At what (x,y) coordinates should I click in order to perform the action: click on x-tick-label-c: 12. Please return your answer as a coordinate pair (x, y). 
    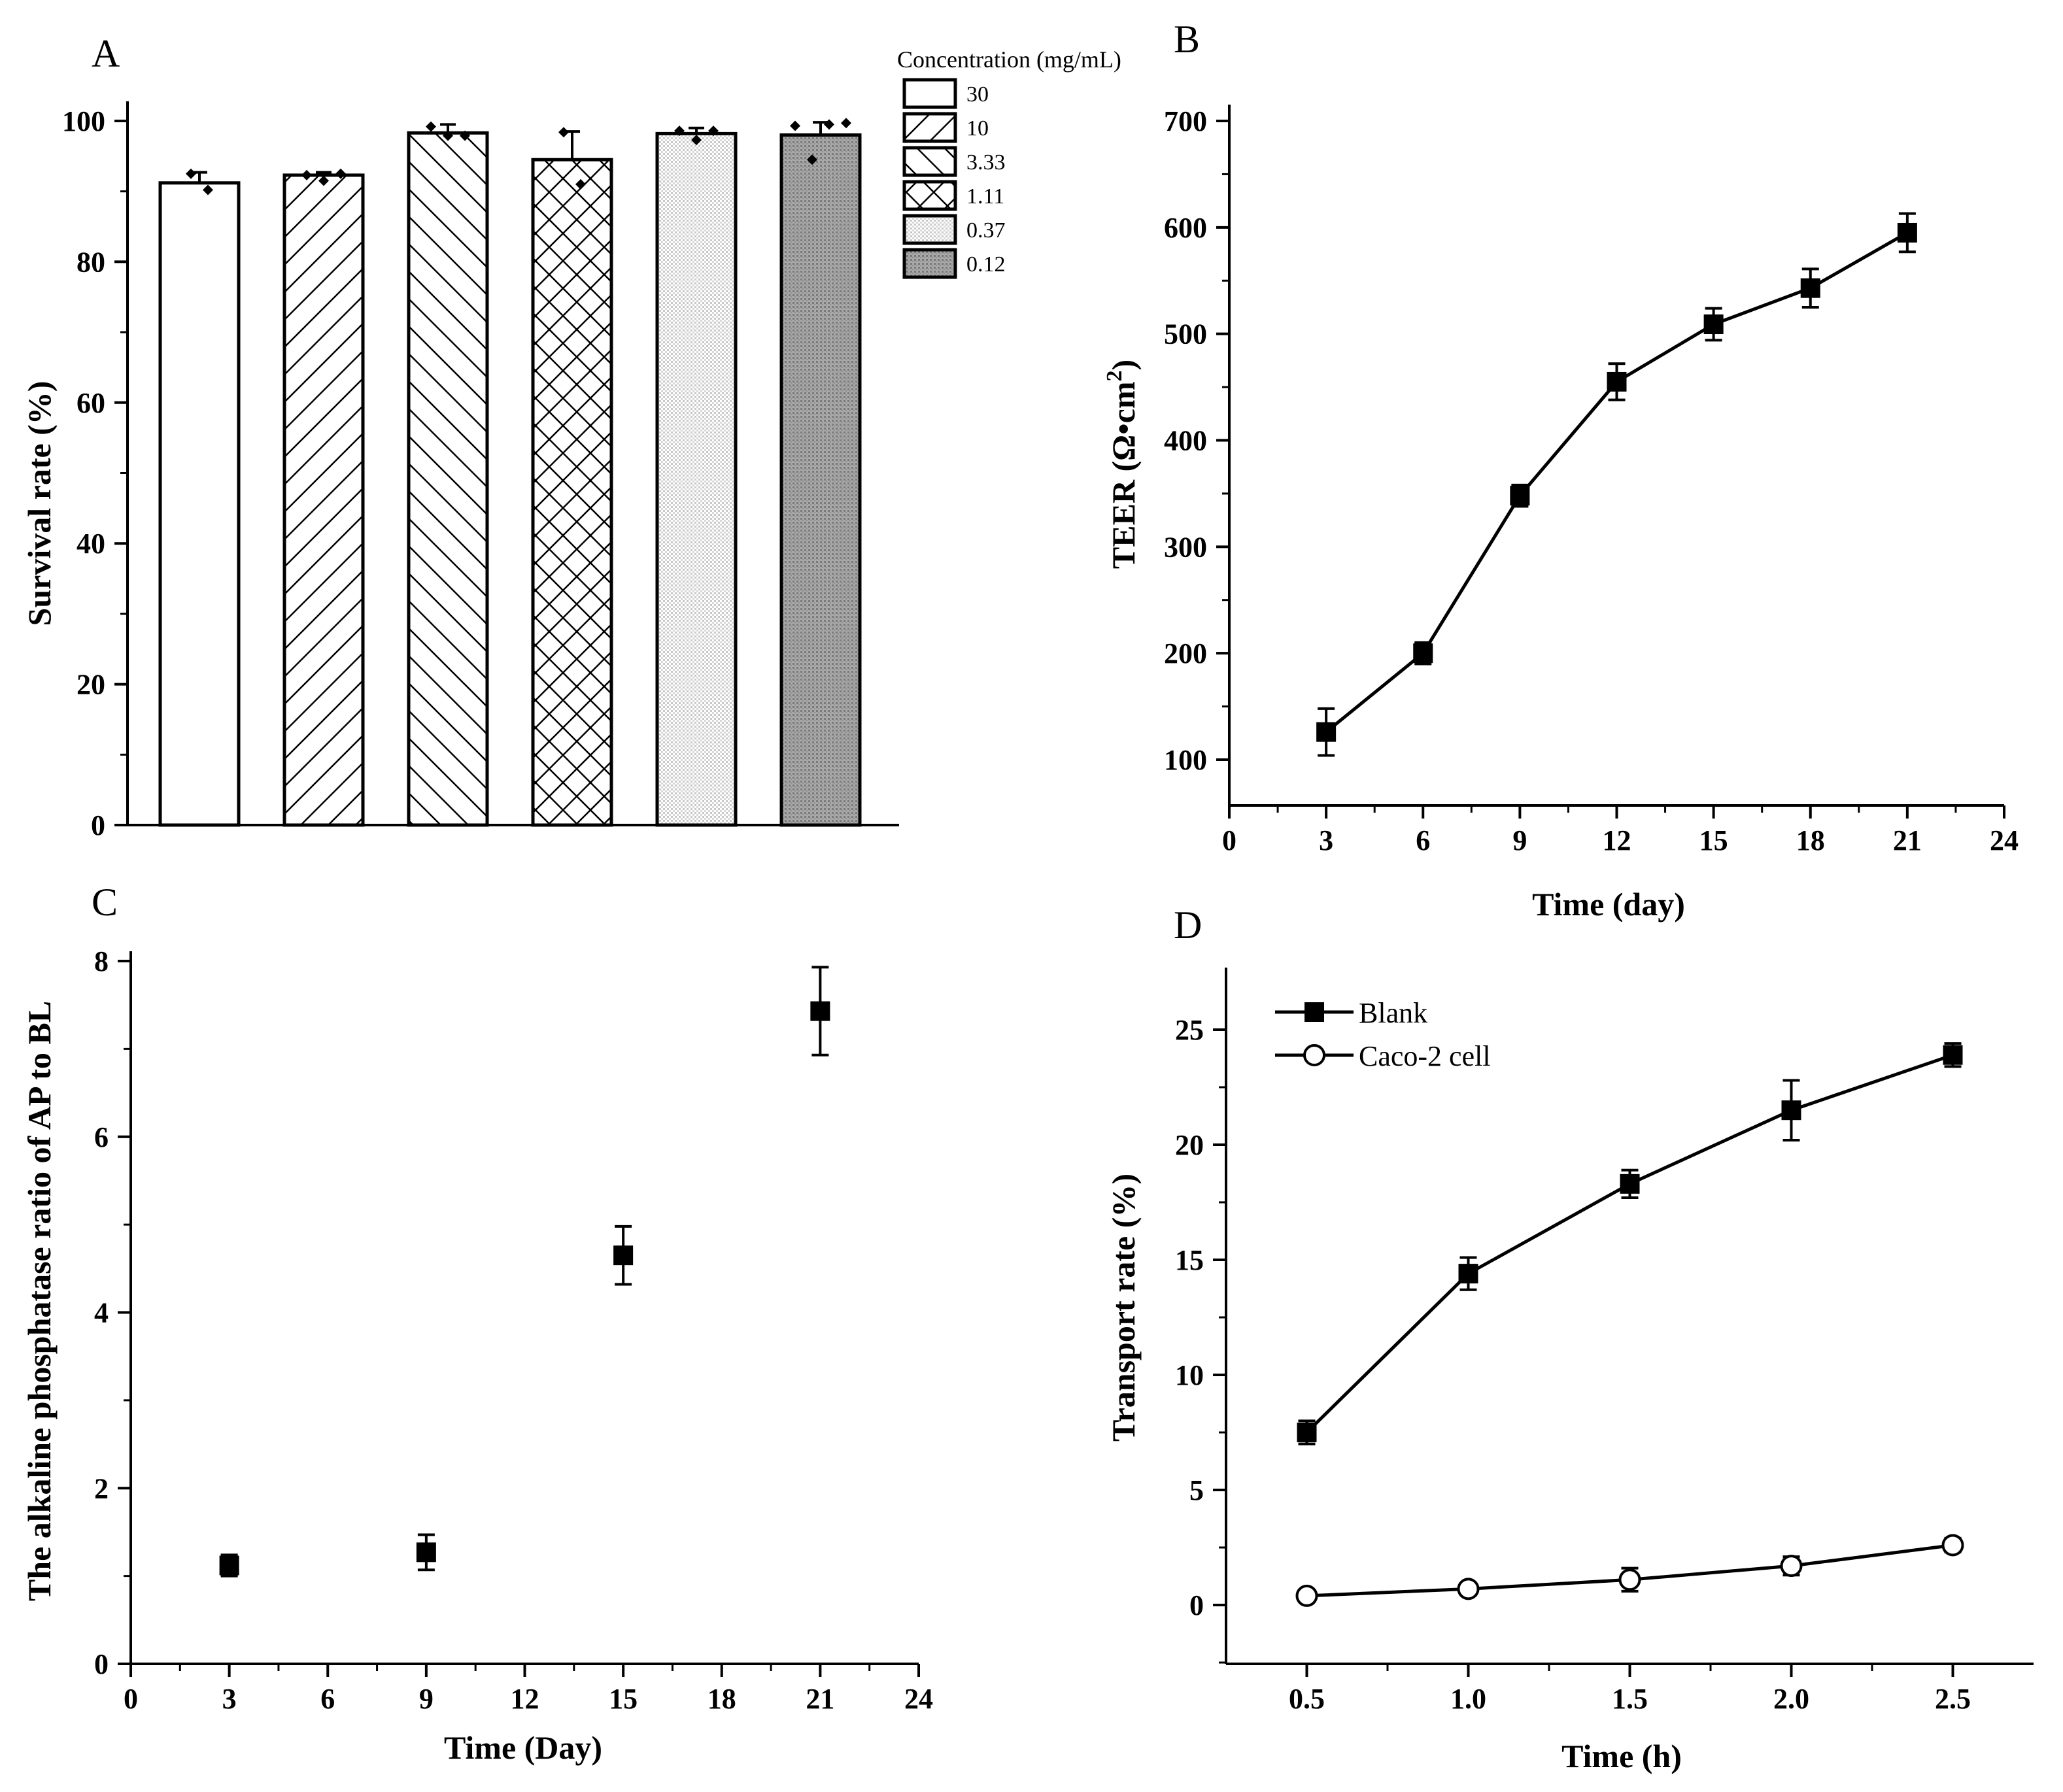
    Looking at the image, I should click on (525, 1699).